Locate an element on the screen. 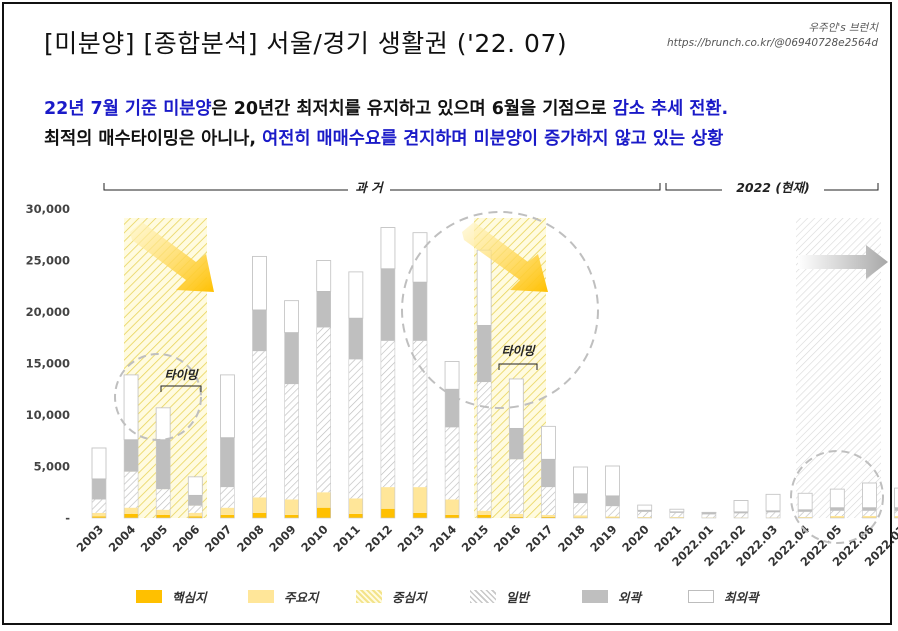 Image resolution: width=898 pixels, height=631 pixels. bar-stack-2010 is located at coordinates (324, 389).